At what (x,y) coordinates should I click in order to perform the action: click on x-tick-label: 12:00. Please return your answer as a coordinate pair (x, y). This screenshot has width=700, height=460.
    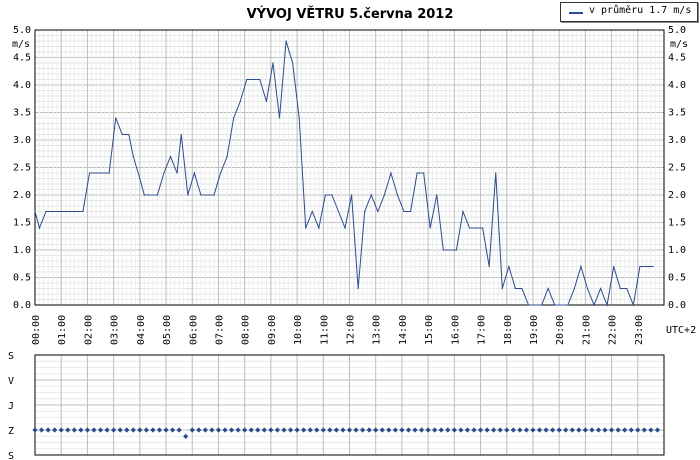
    Looking at the image, I should click on (351, 330).